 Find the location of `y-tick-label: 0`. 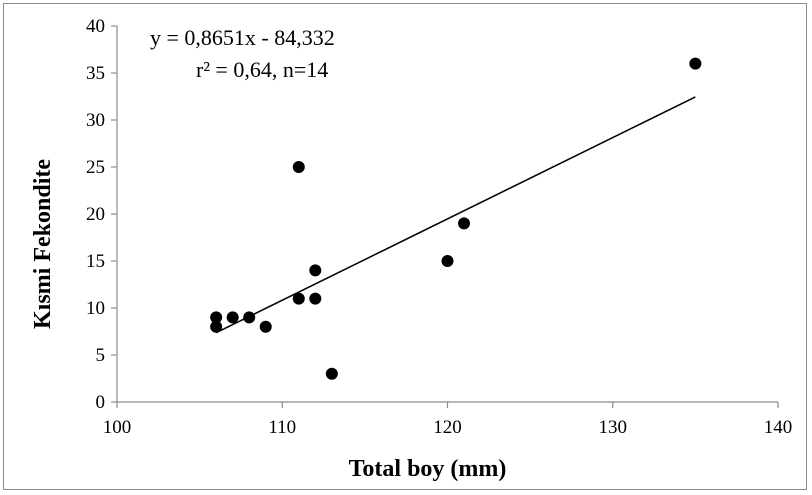

y-tick-label: 0 is located at coordinates (101, 402).